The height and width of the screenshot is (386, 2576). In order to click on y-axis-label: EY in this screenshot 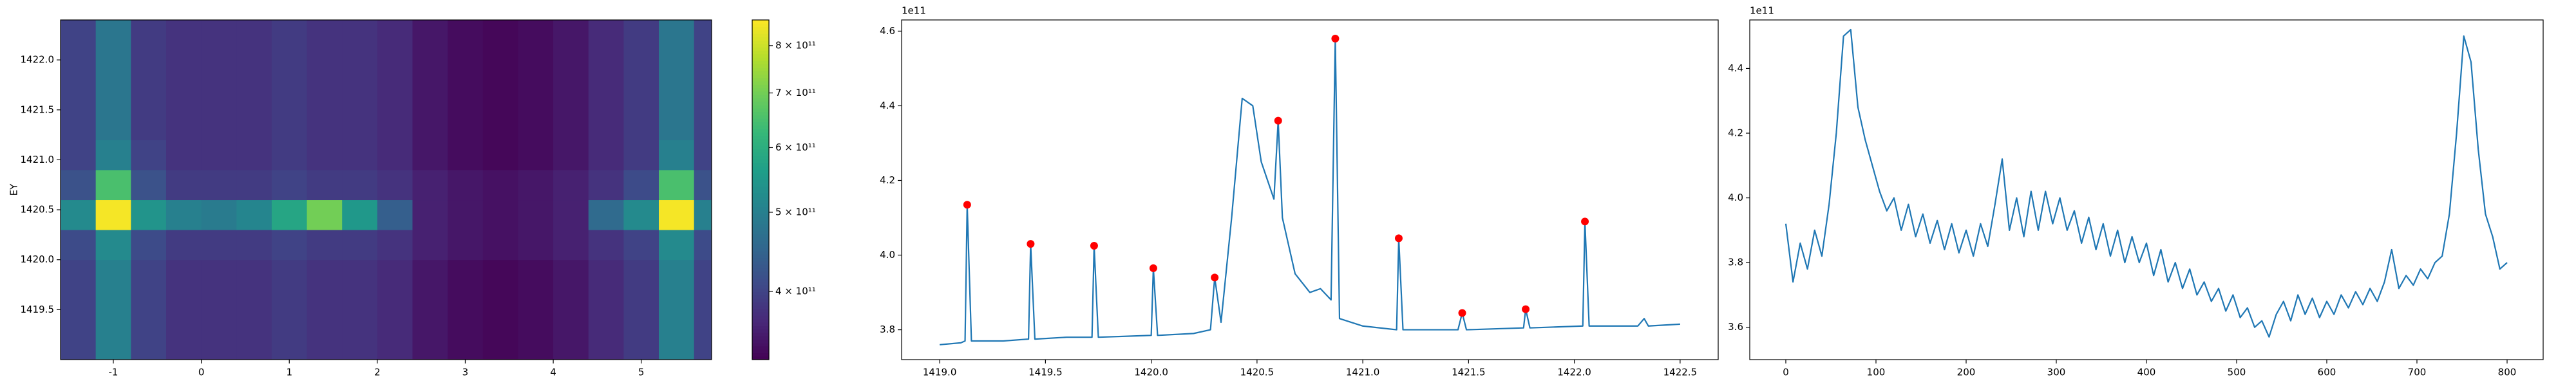, I will do `click(14, 189)`.